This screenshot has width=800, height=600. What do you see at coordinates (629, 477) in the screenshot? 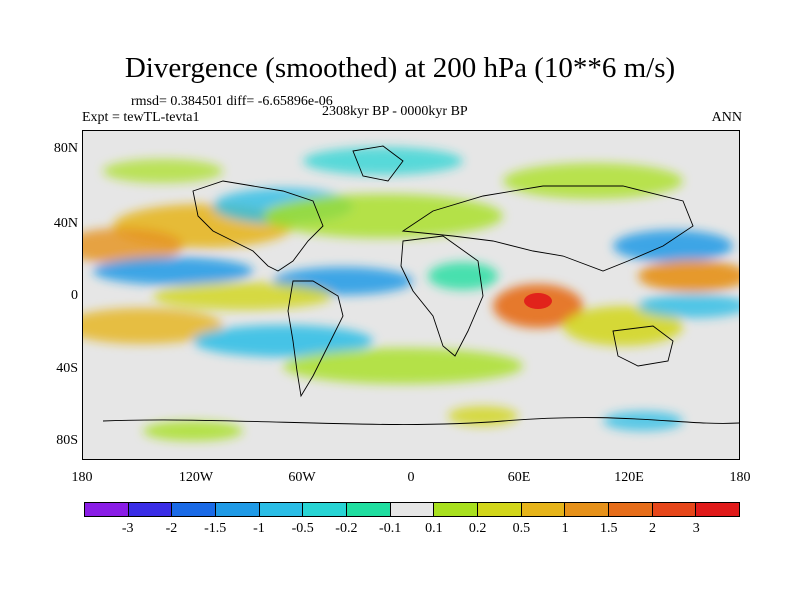
I see `x-tick-label: 120E` at bounding box center [629, 477].